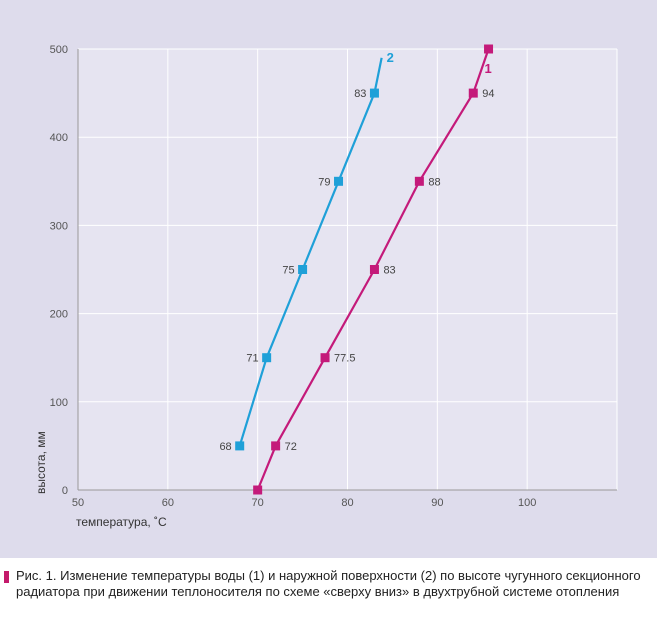 The width and height of the screenshot is (657, 623). Describe the element at coordinates (347, 503) in the screenshot. I see `x-tick-label: 80` at that location.